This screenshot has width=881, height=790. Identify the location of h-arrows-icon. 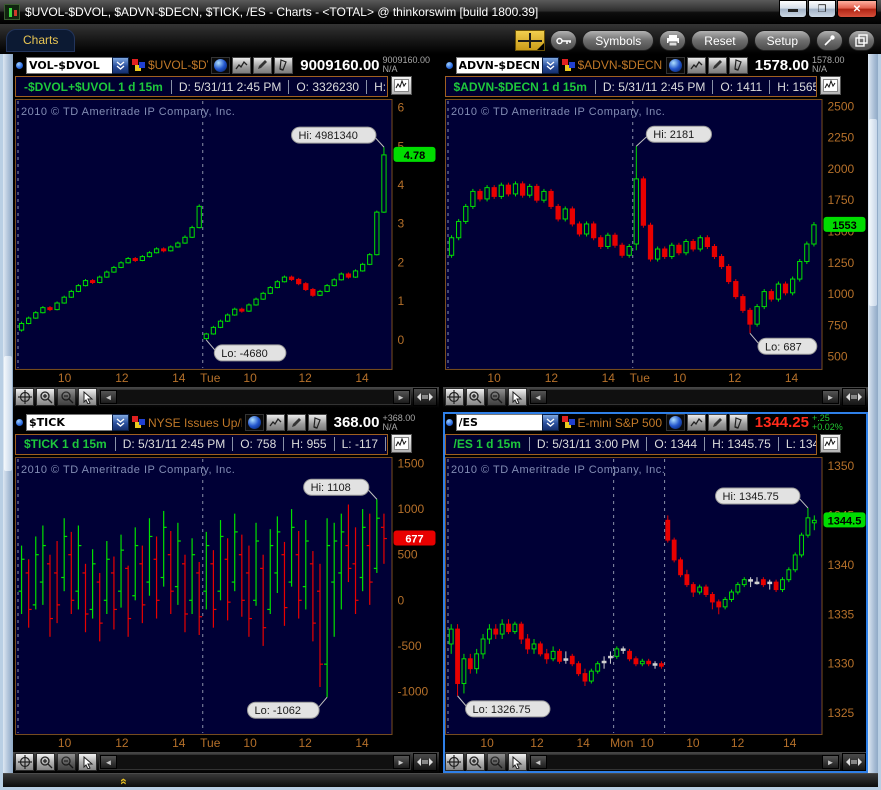
(424, 762).